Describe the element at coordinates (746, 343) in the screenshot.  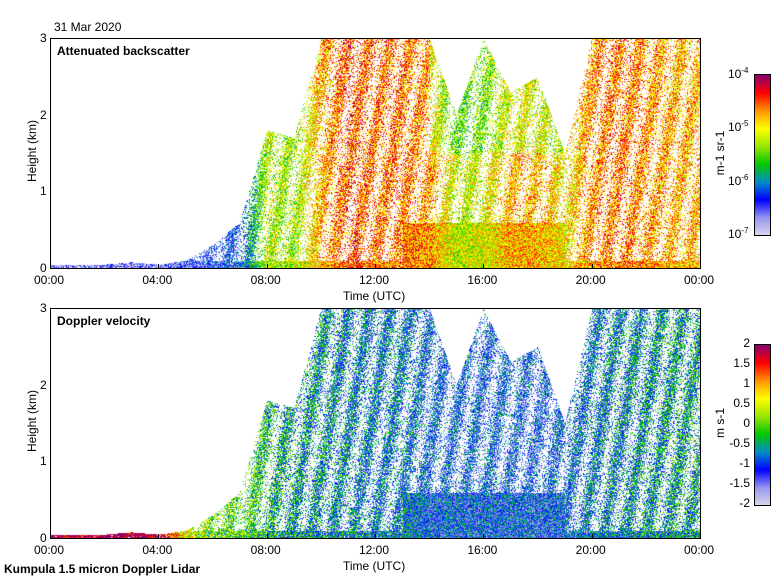
I see `colorbar-tick-label: 2` at that location.